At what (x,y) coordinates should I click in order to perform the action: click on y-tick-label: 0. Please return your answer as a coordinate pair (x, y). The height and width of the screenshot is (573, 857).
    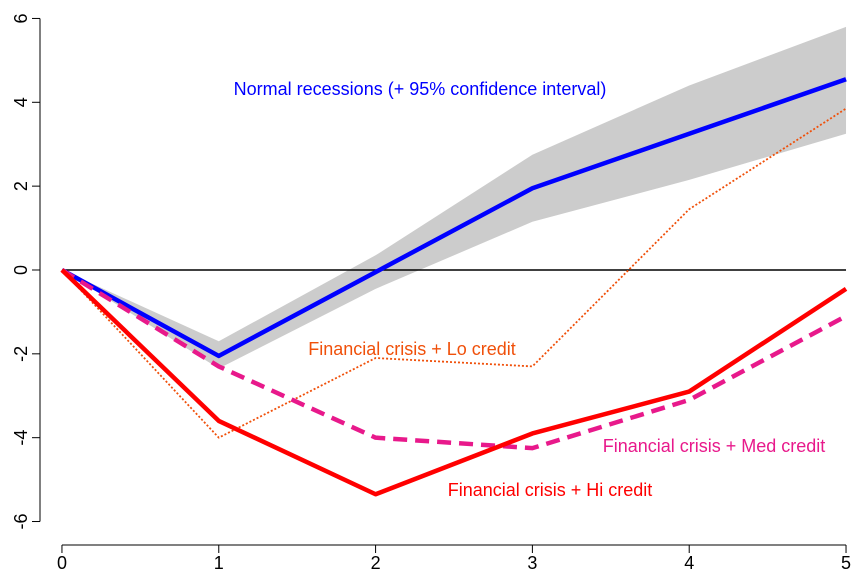
    Looking at the image, I should click on (21, 270).